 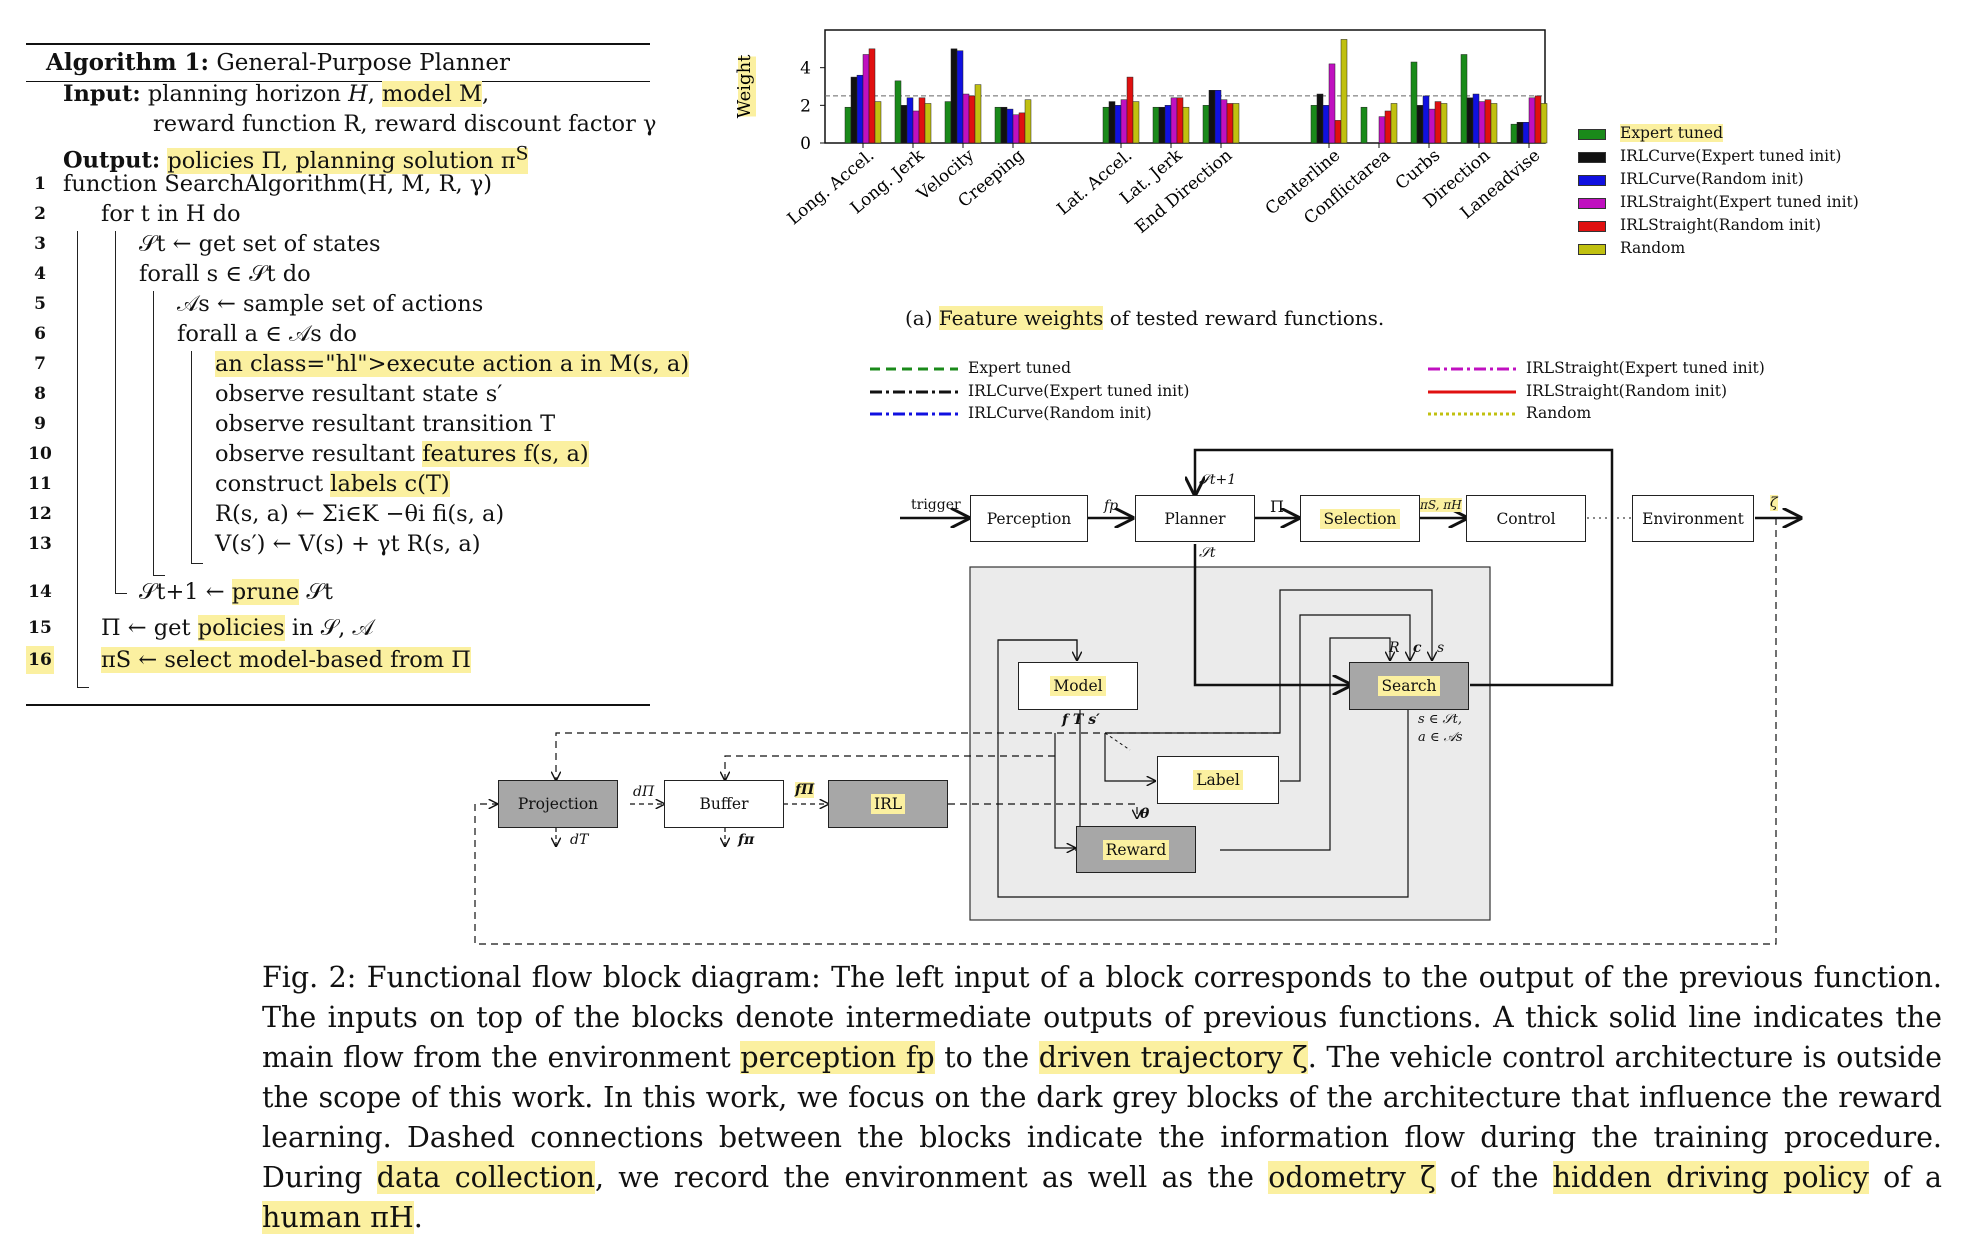 I want to click on caption-highlight-trajectory: driven trajectory ζ, so click(x=1173, y=1057).